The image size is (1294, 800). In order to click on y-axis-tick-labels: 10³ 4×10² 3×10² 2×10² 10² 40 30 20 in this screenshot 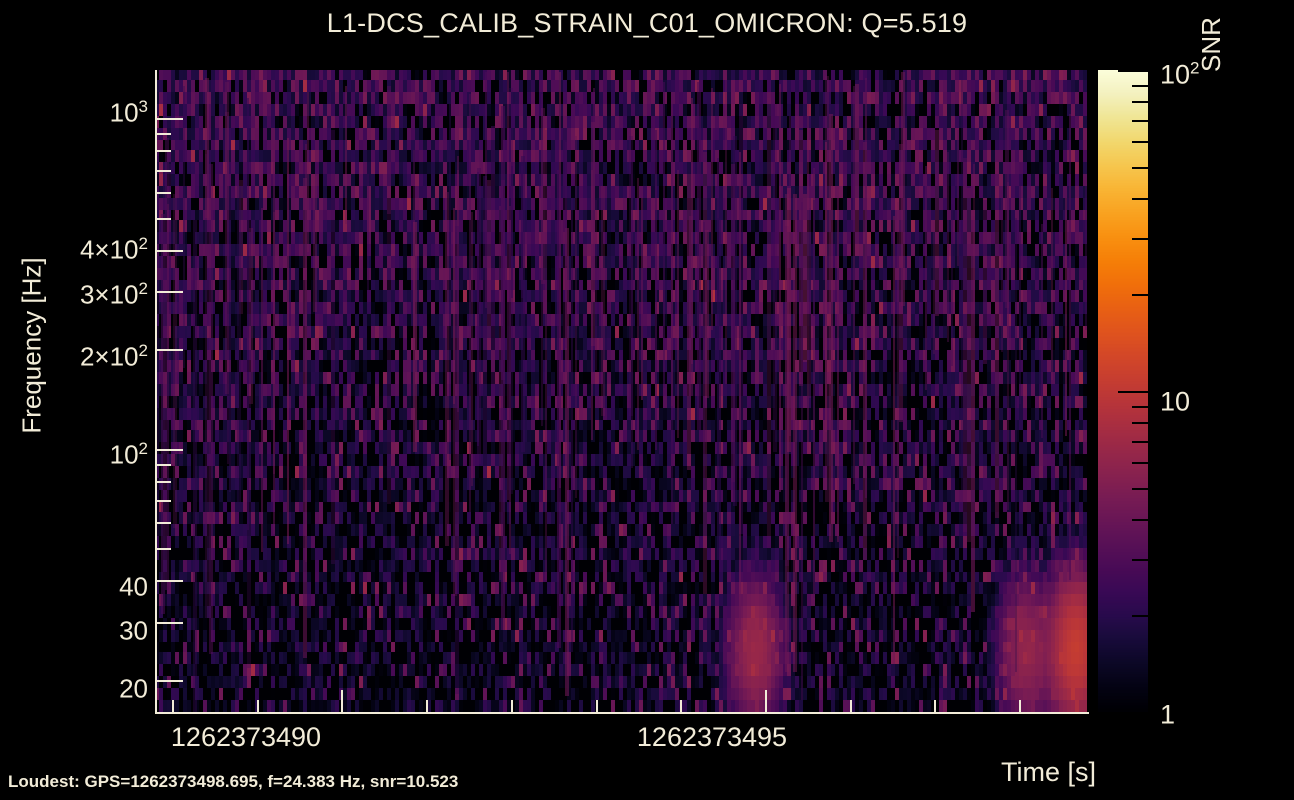, I will do `click(74, 400)`.